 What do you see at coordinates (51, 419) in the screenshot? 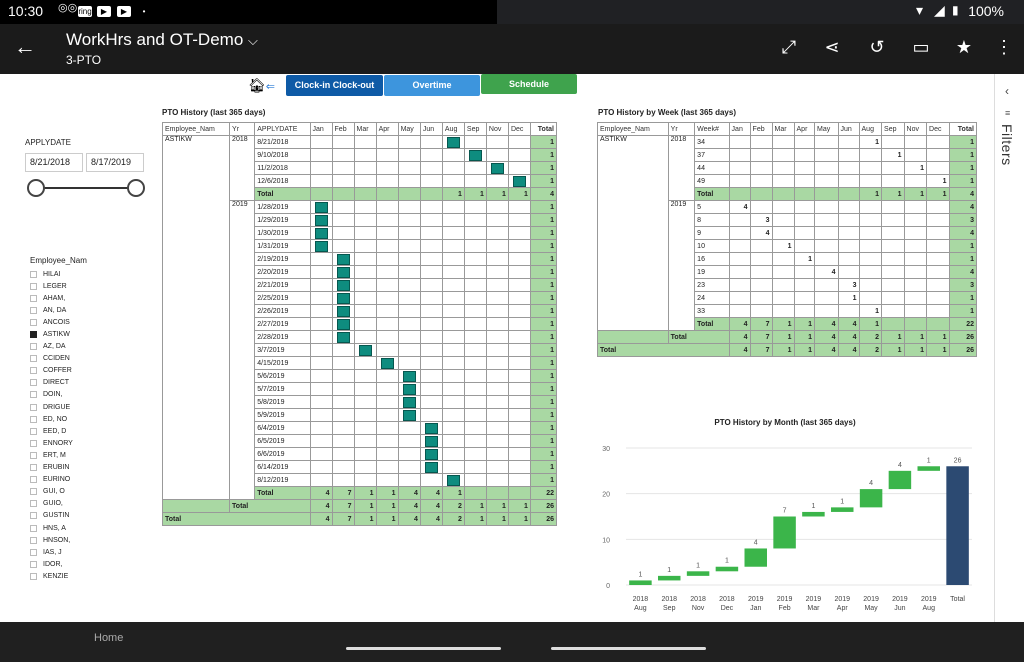
I see `employee-option: ED, NO` at bounding box center [51, 419].